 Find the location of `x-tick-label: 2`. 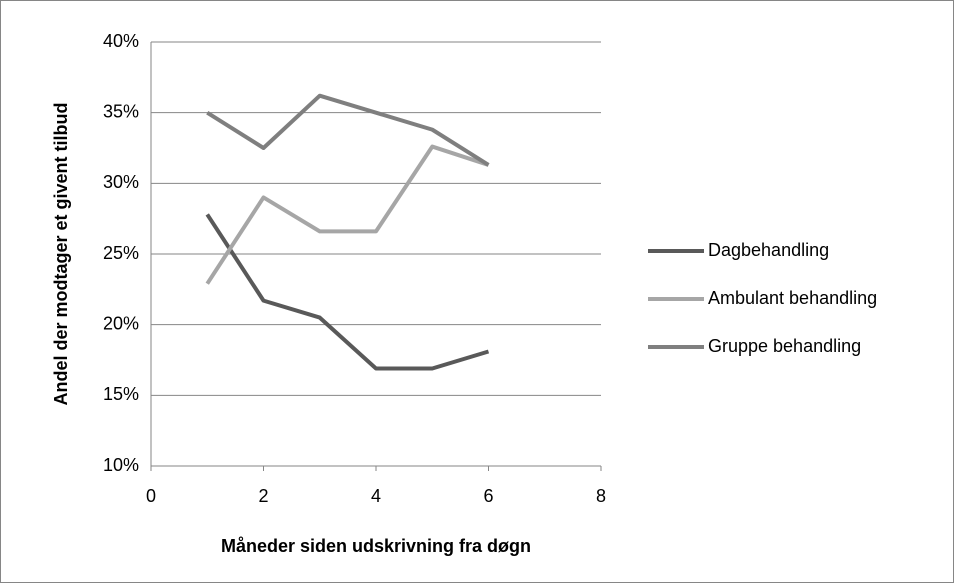

x-tick-label: 2 is located at coordinates (263, 496).